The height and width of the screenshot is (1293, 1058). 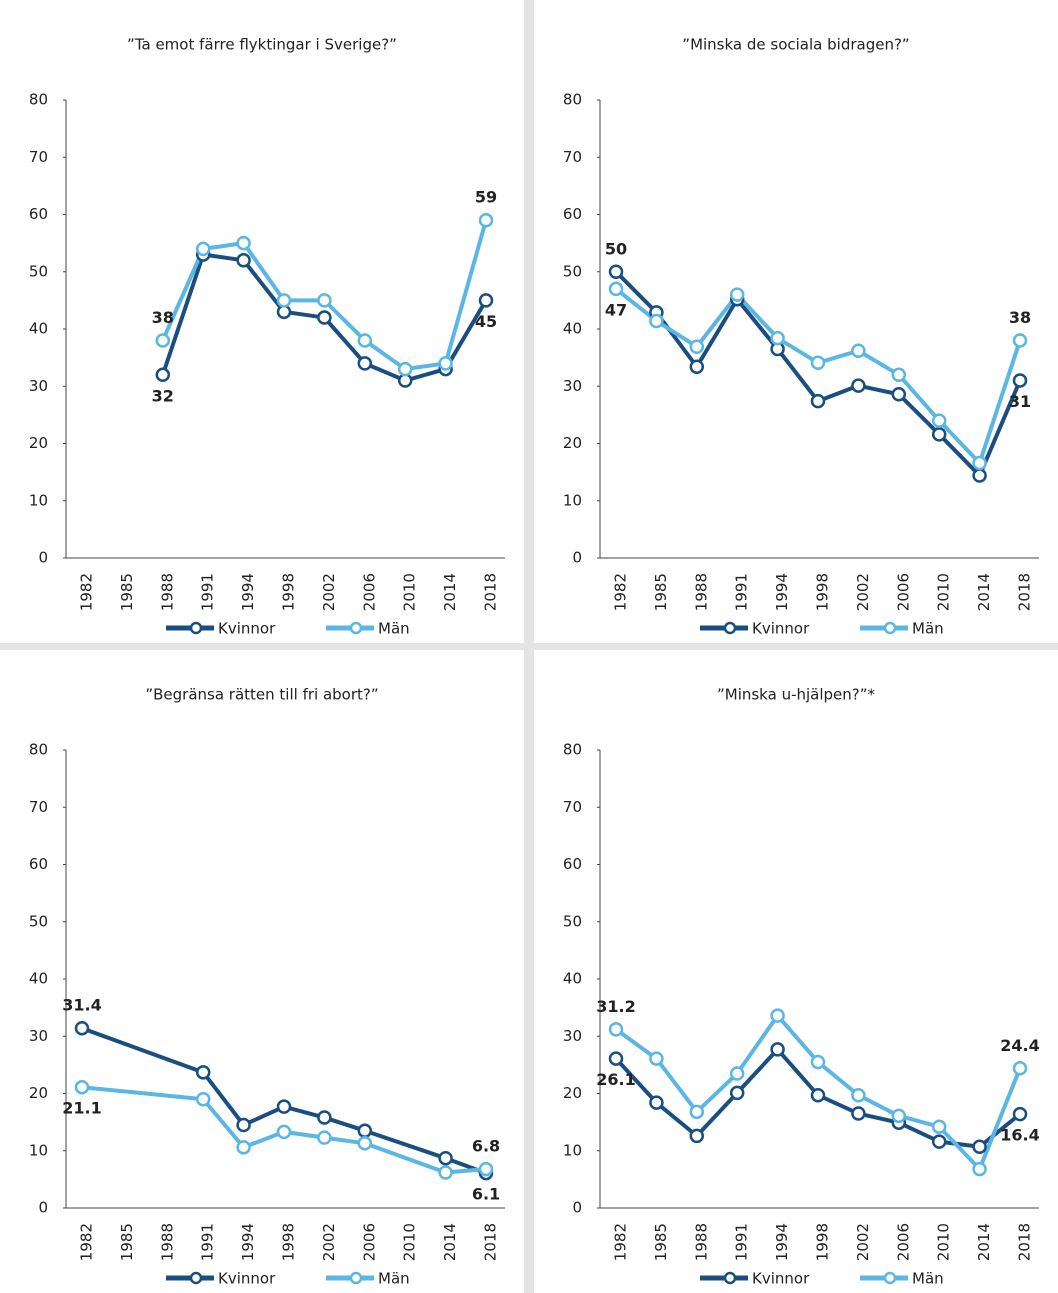 I want to click on y-tick-label: 50, so click(x=572, y=921).